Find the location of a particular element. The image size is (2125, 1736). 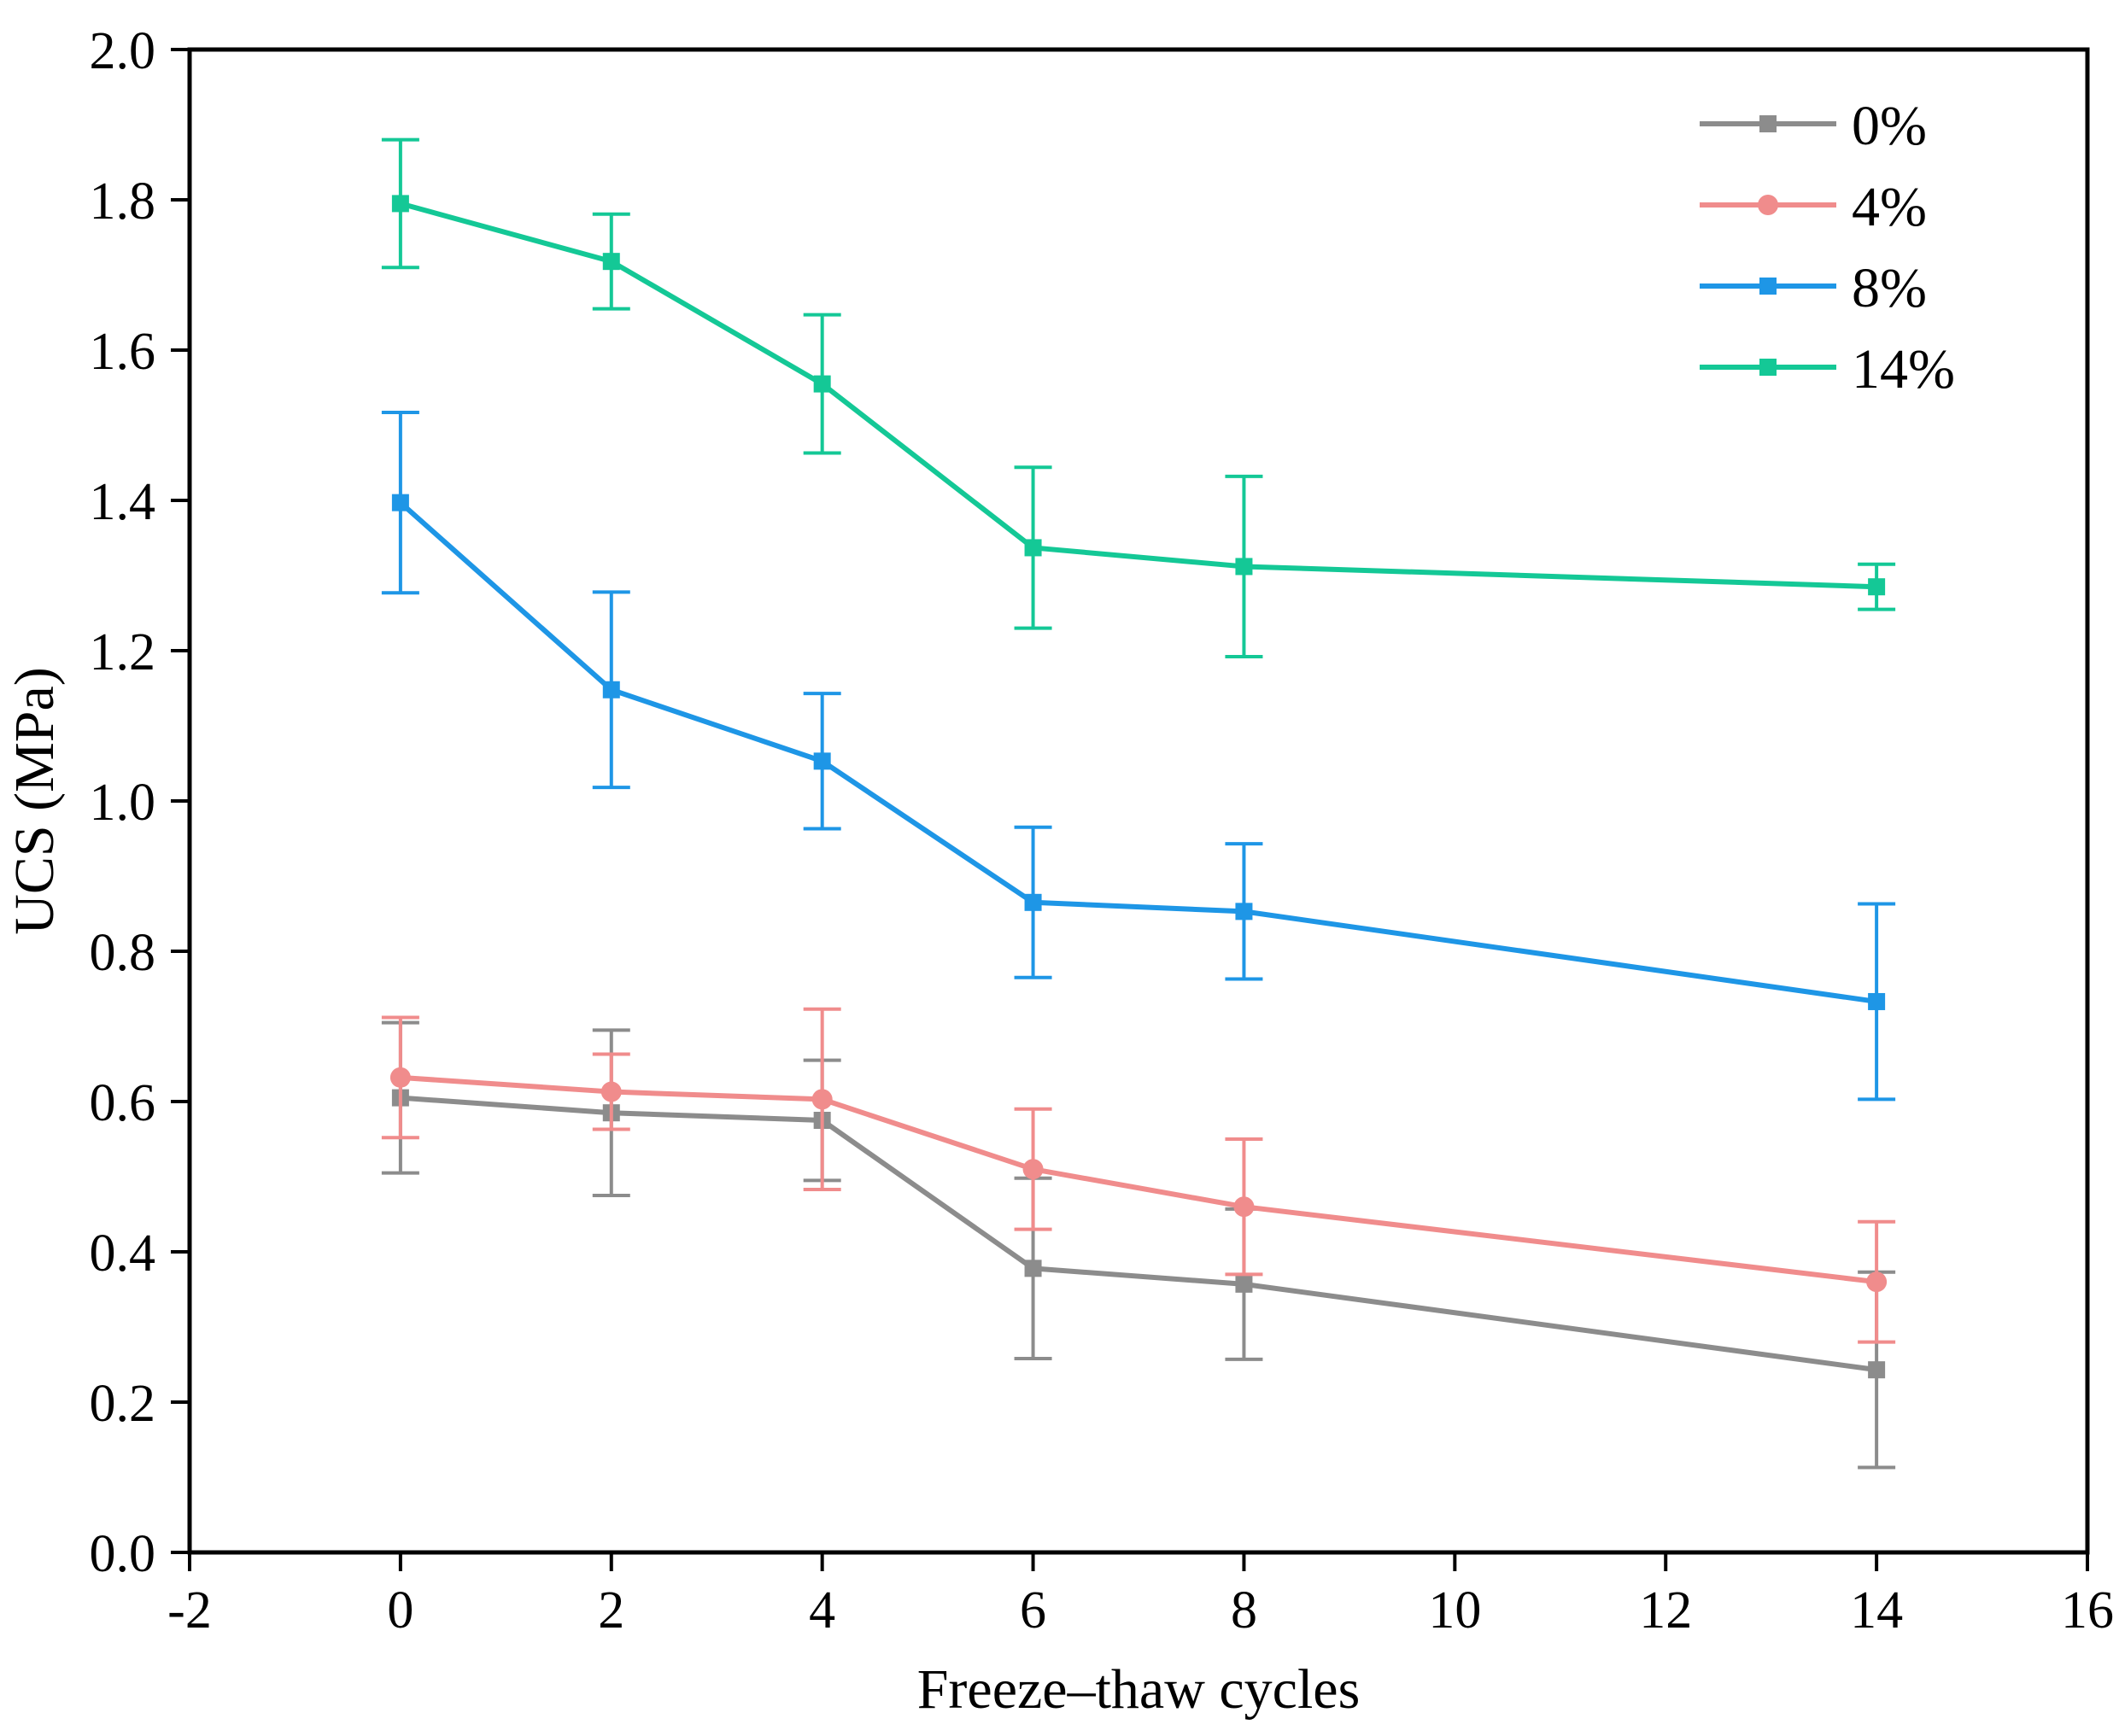

legend-item: 0% is located at coordinates (1813, 126).